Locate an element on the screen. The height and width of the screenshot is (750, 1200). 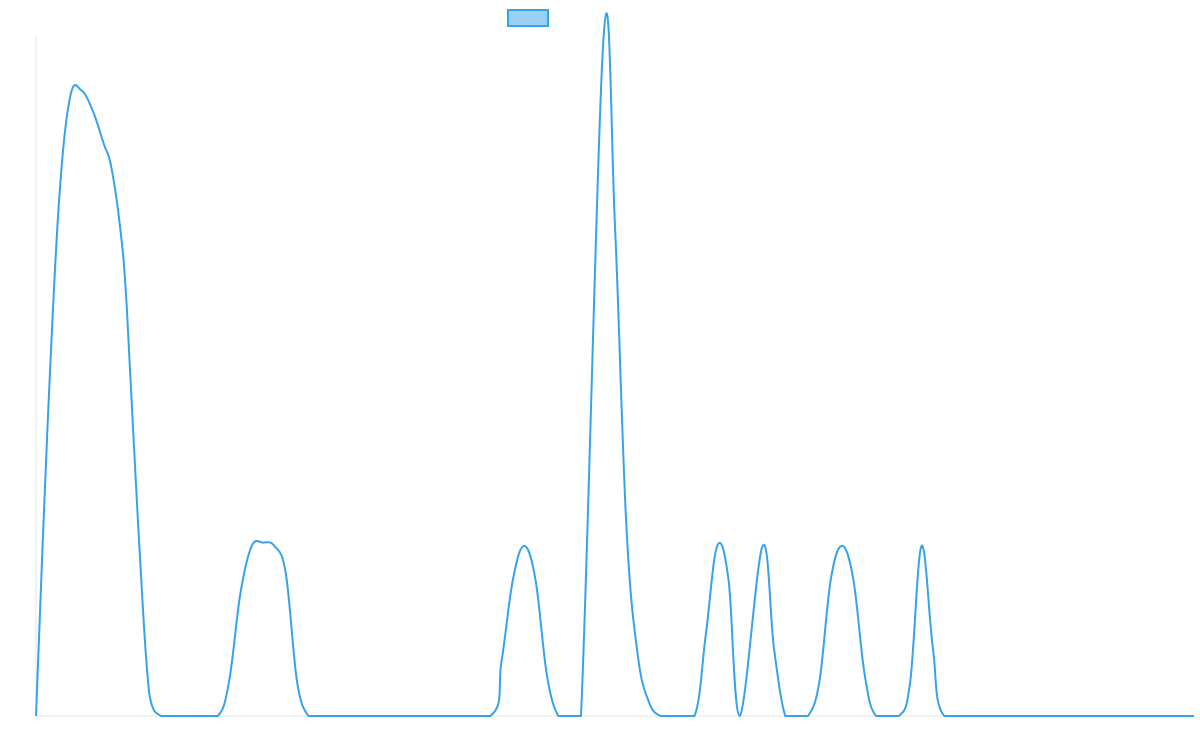
legend is located at coordinates (528, 18).